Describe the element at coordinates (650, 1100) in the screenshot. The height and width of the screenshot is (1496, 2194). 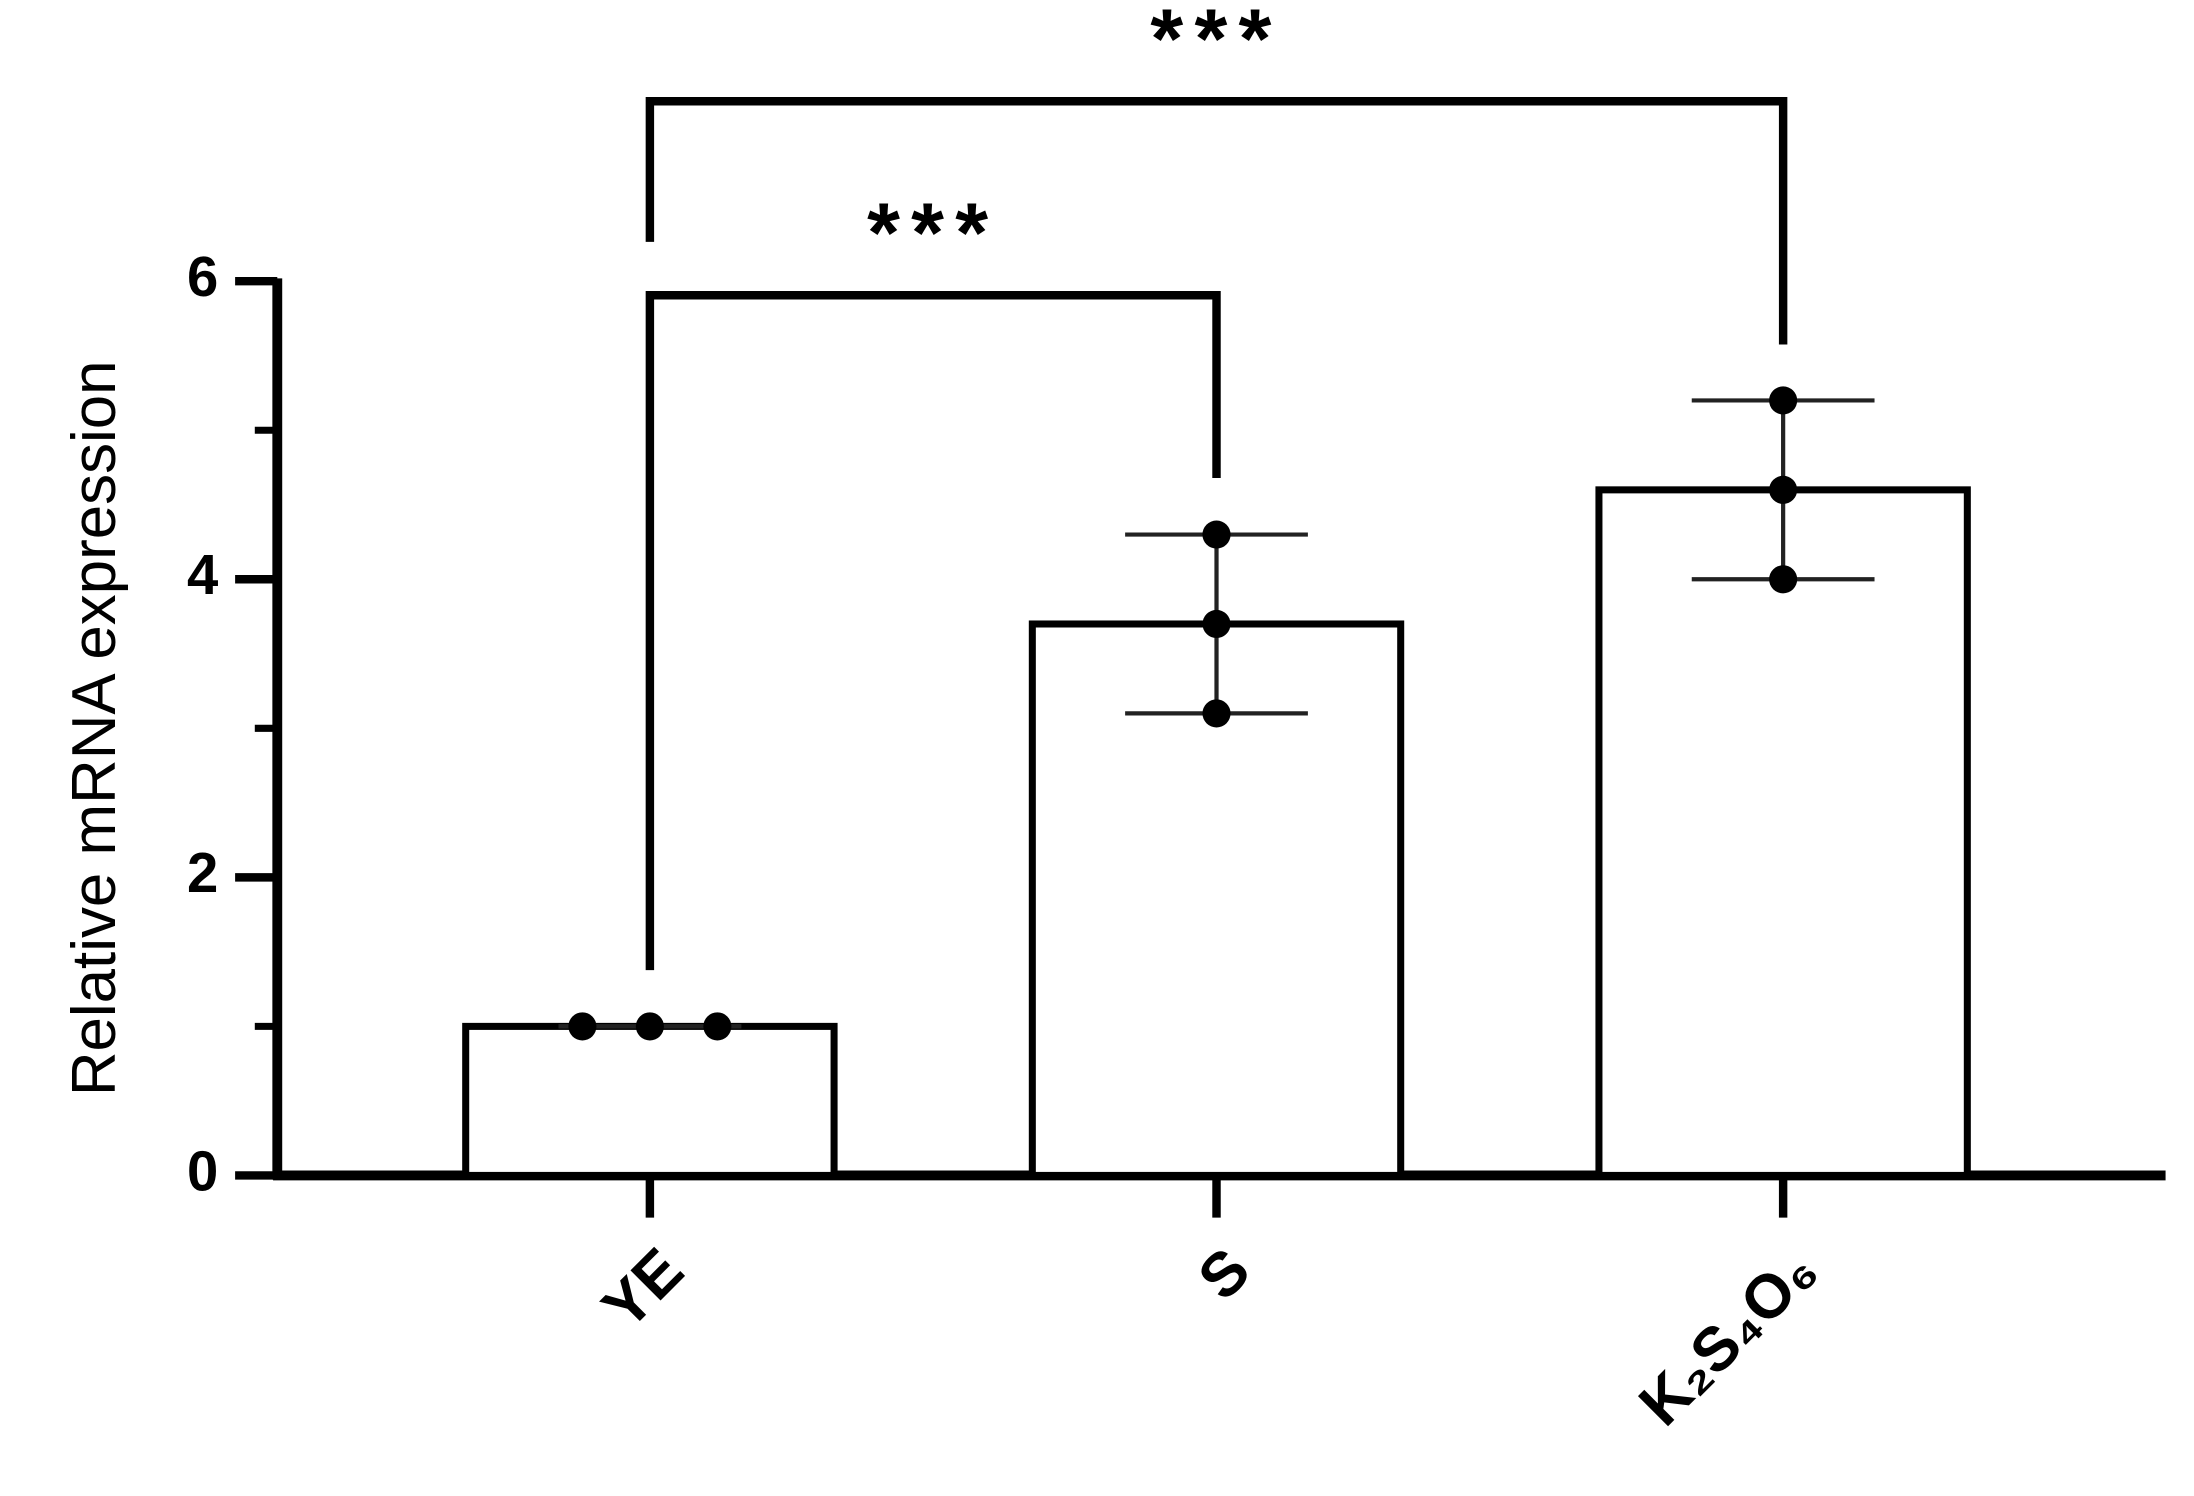
I see `bar` at that location.